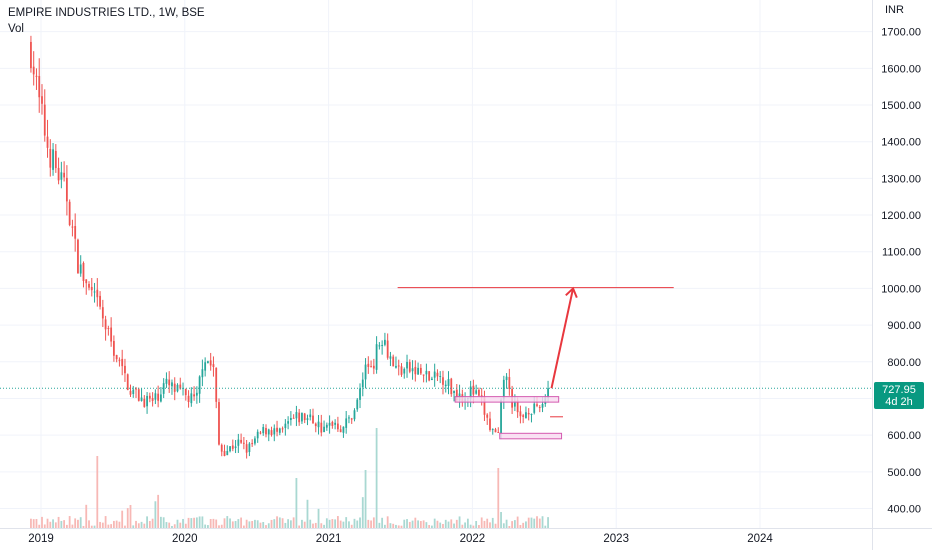 The width and height of the screenshot is (932, 550). What do you see at coordinates (901, 253) in the screenshot?
I see `y-tick-label: 1100.00` at bounding box center [901, 253].